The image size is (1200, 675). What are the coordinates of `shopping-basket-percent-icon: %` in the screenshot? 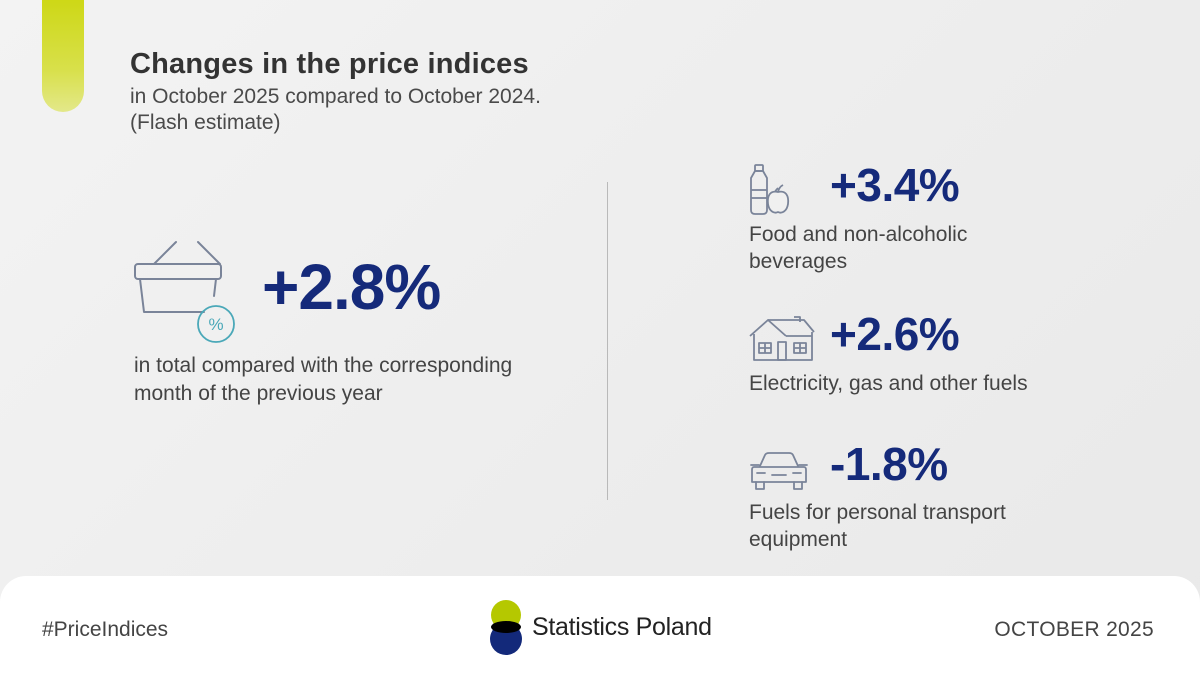 It's located at (184, 292).